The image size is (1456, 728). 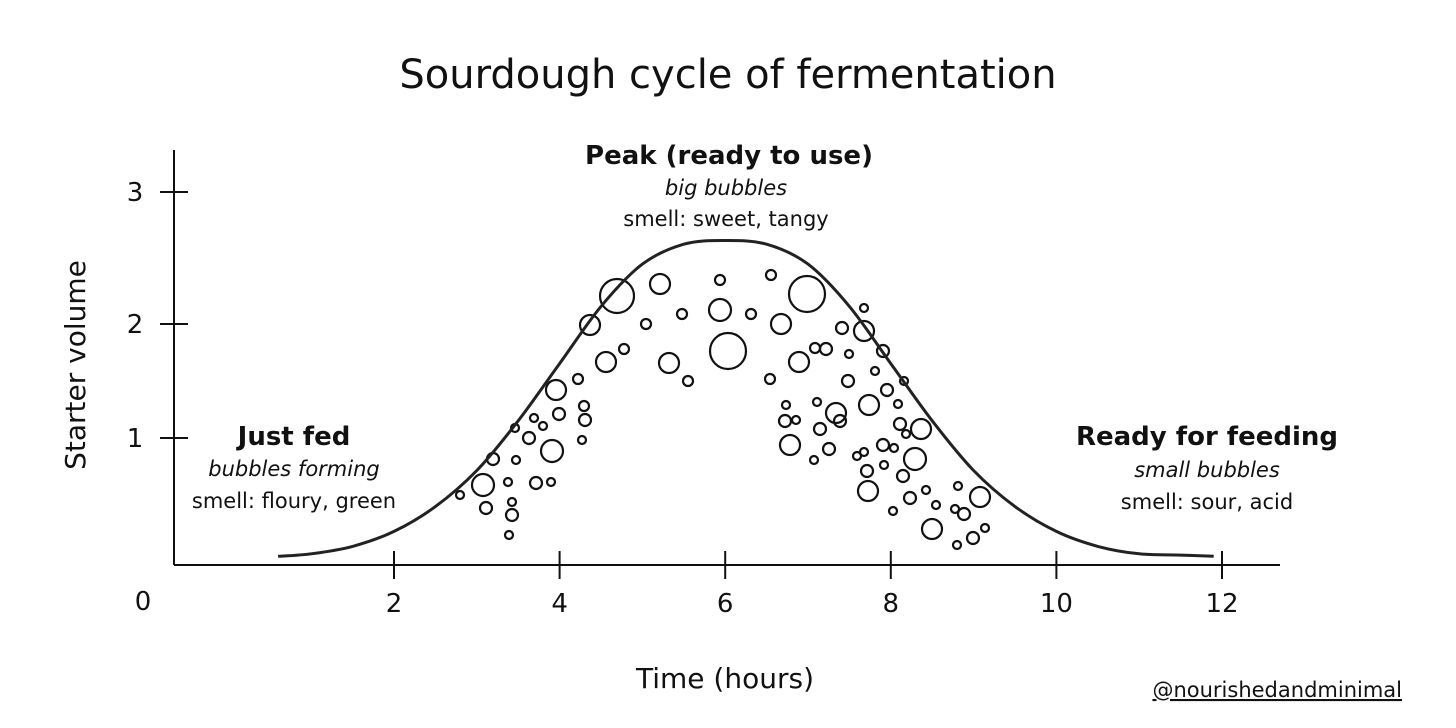 What do you see at coordinates (294, 501) in the screenshot?
I see `annotation-smell: smell: floury, green` at bounding box center [294, 501].